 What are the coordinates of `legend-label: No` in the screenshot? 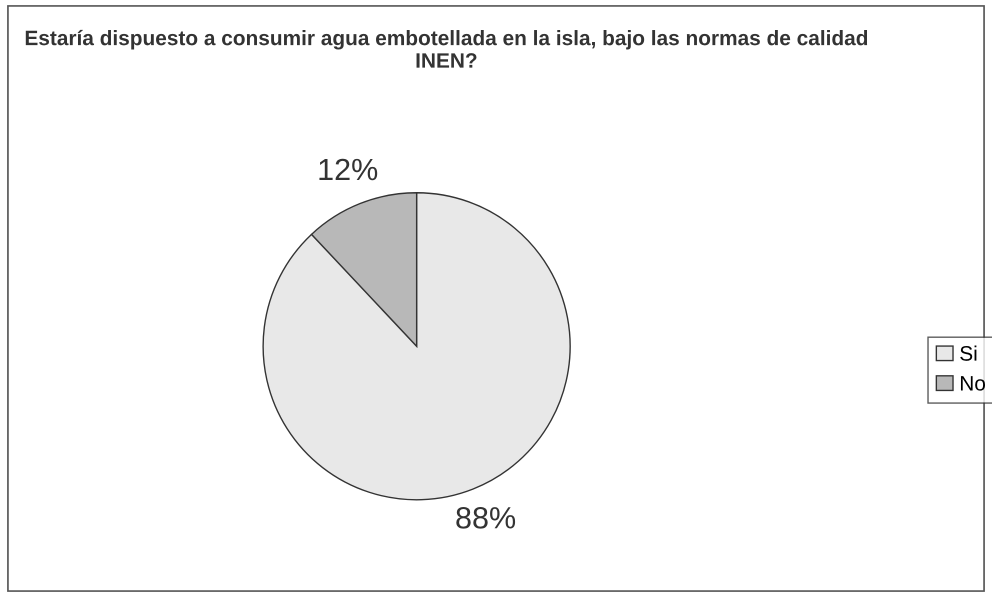 It's located at (973, 383).